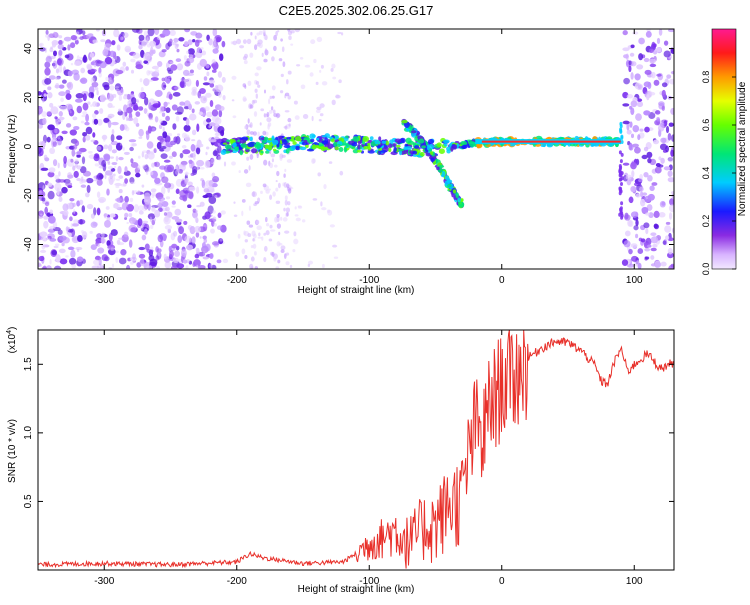  What do you see at coordinates (28, 244) in the screenshot?
I see `y-tick-label: -40` at bounding box center [28, 244].